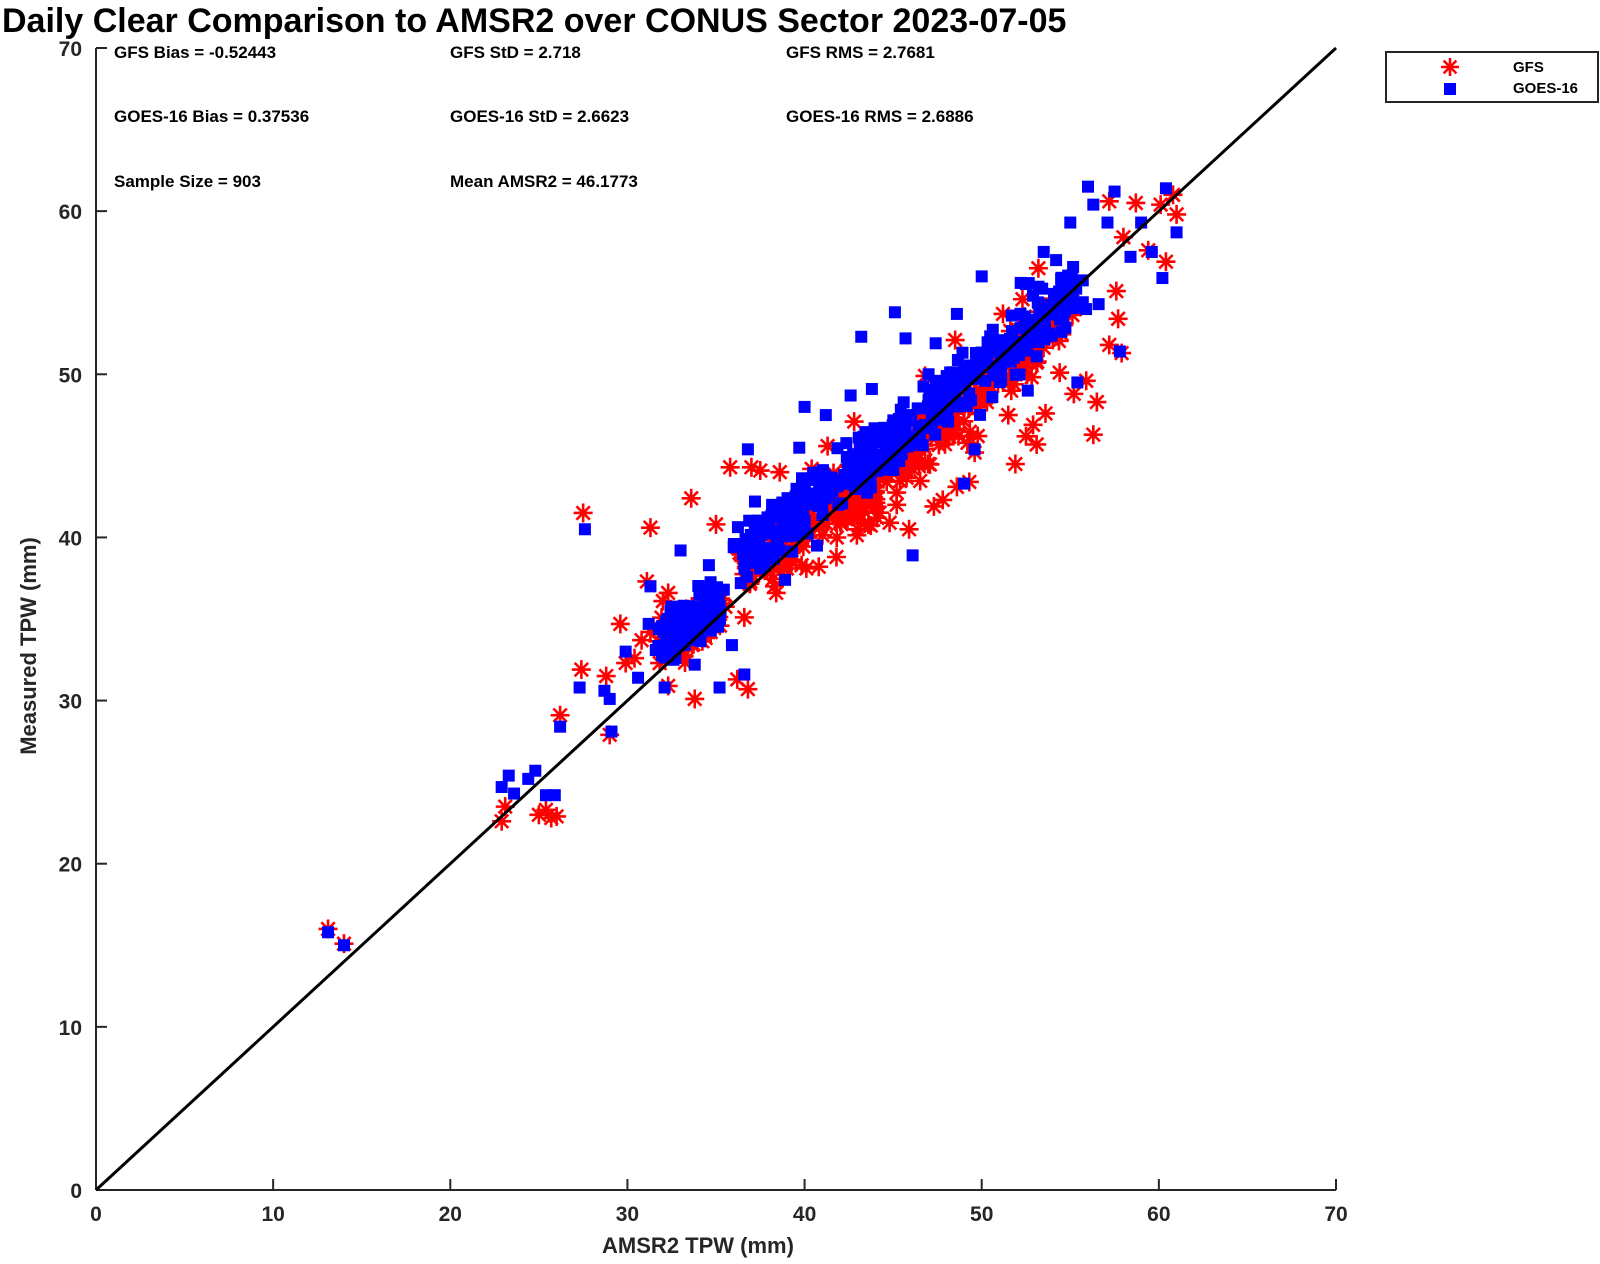 The width and height of the screenshot is (1600, 1264). What do you see at coordinates (70, 212) in the screenshot?
I see `y-tick-label: 60` at bounding box center [70, 212].